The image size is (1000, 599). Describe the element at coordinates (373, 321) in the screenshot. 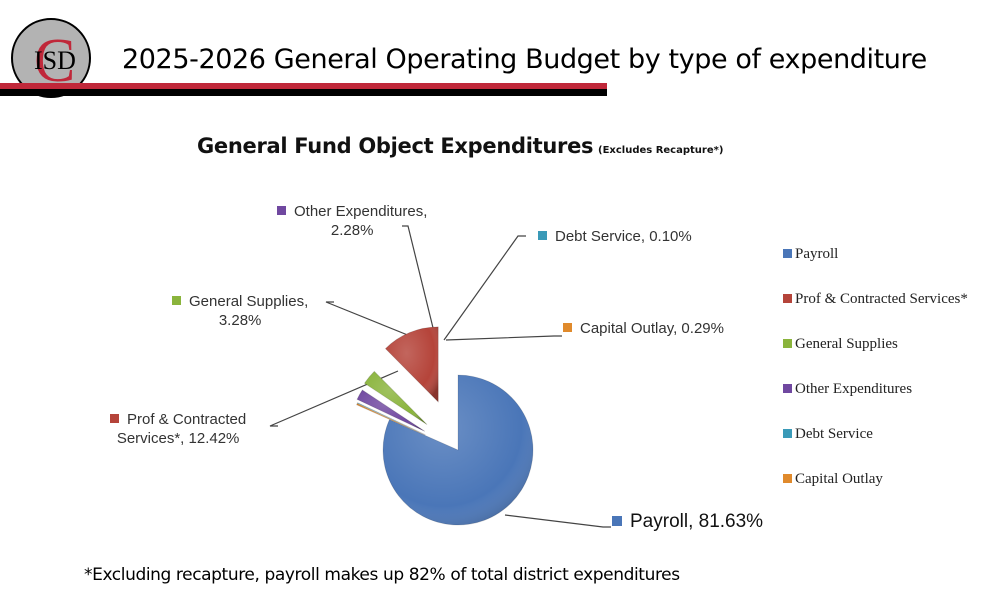

I see `leader-line-general-supplies` at that location.